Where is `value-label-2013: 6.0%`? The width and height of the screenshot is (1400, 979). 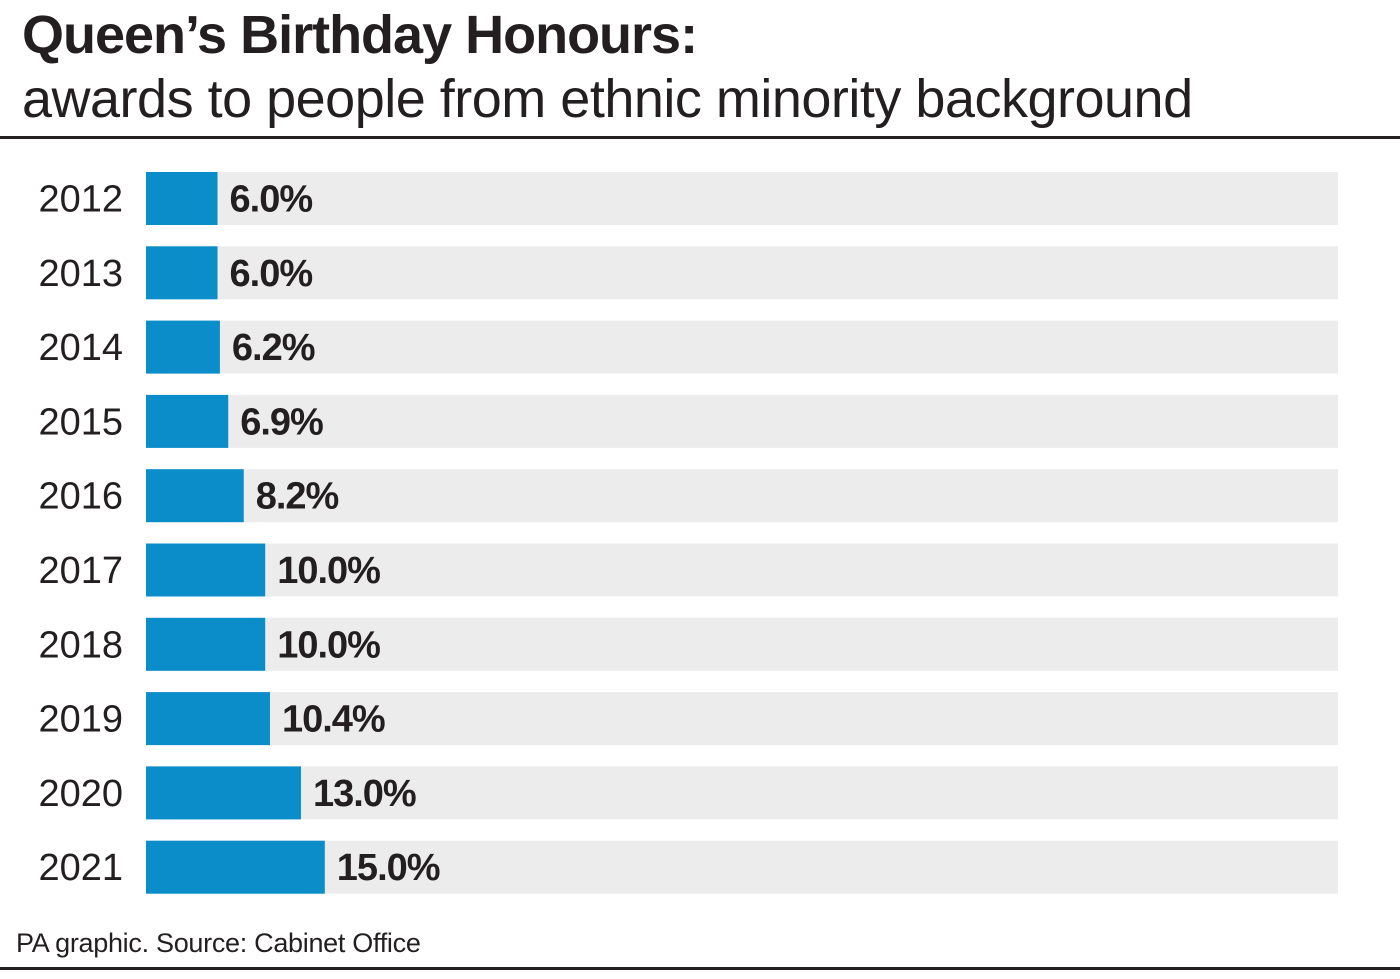 value-label-2013: 6.0% is located at coordinates (271, 274).